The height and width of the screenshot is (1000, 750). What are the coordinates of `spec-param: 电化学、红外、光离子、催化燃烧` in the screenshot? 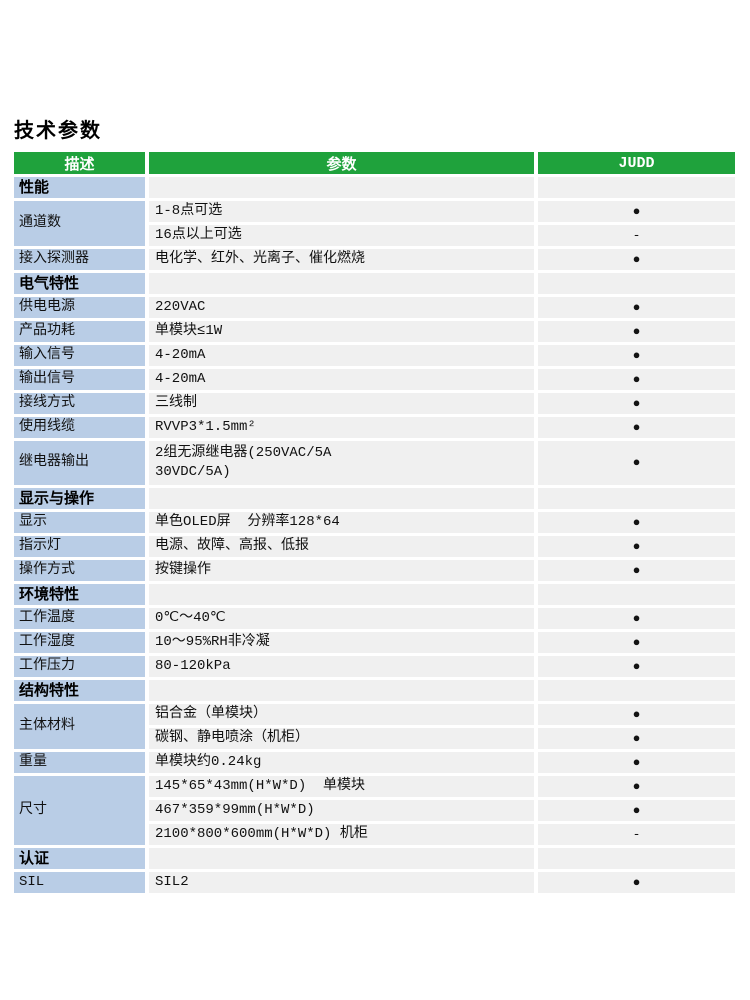 It's located at (341, 259).